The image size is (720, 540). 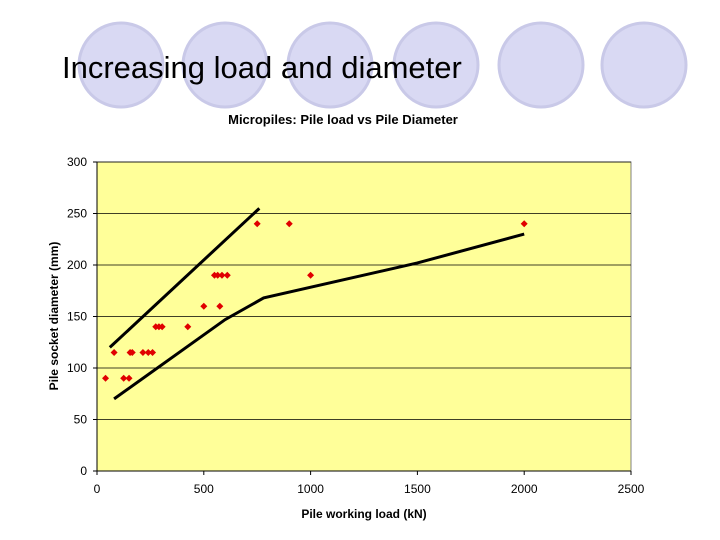 What do you see at coordinates (77, 214) in the screenshot?
I see `y-tick-label: 250` at bounding box center [77, 214].